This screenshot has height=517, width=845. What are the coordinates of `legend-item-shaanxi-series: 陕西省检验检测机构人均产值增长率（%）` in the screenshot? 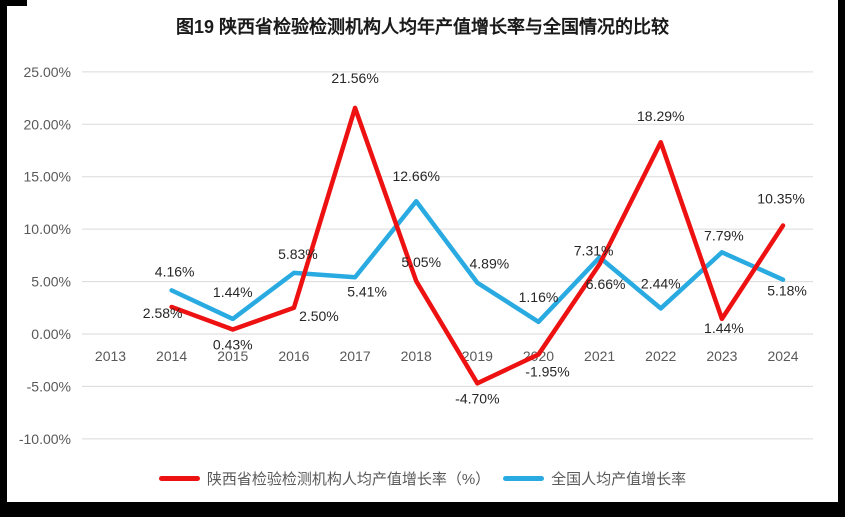 It's located at (324, 478).